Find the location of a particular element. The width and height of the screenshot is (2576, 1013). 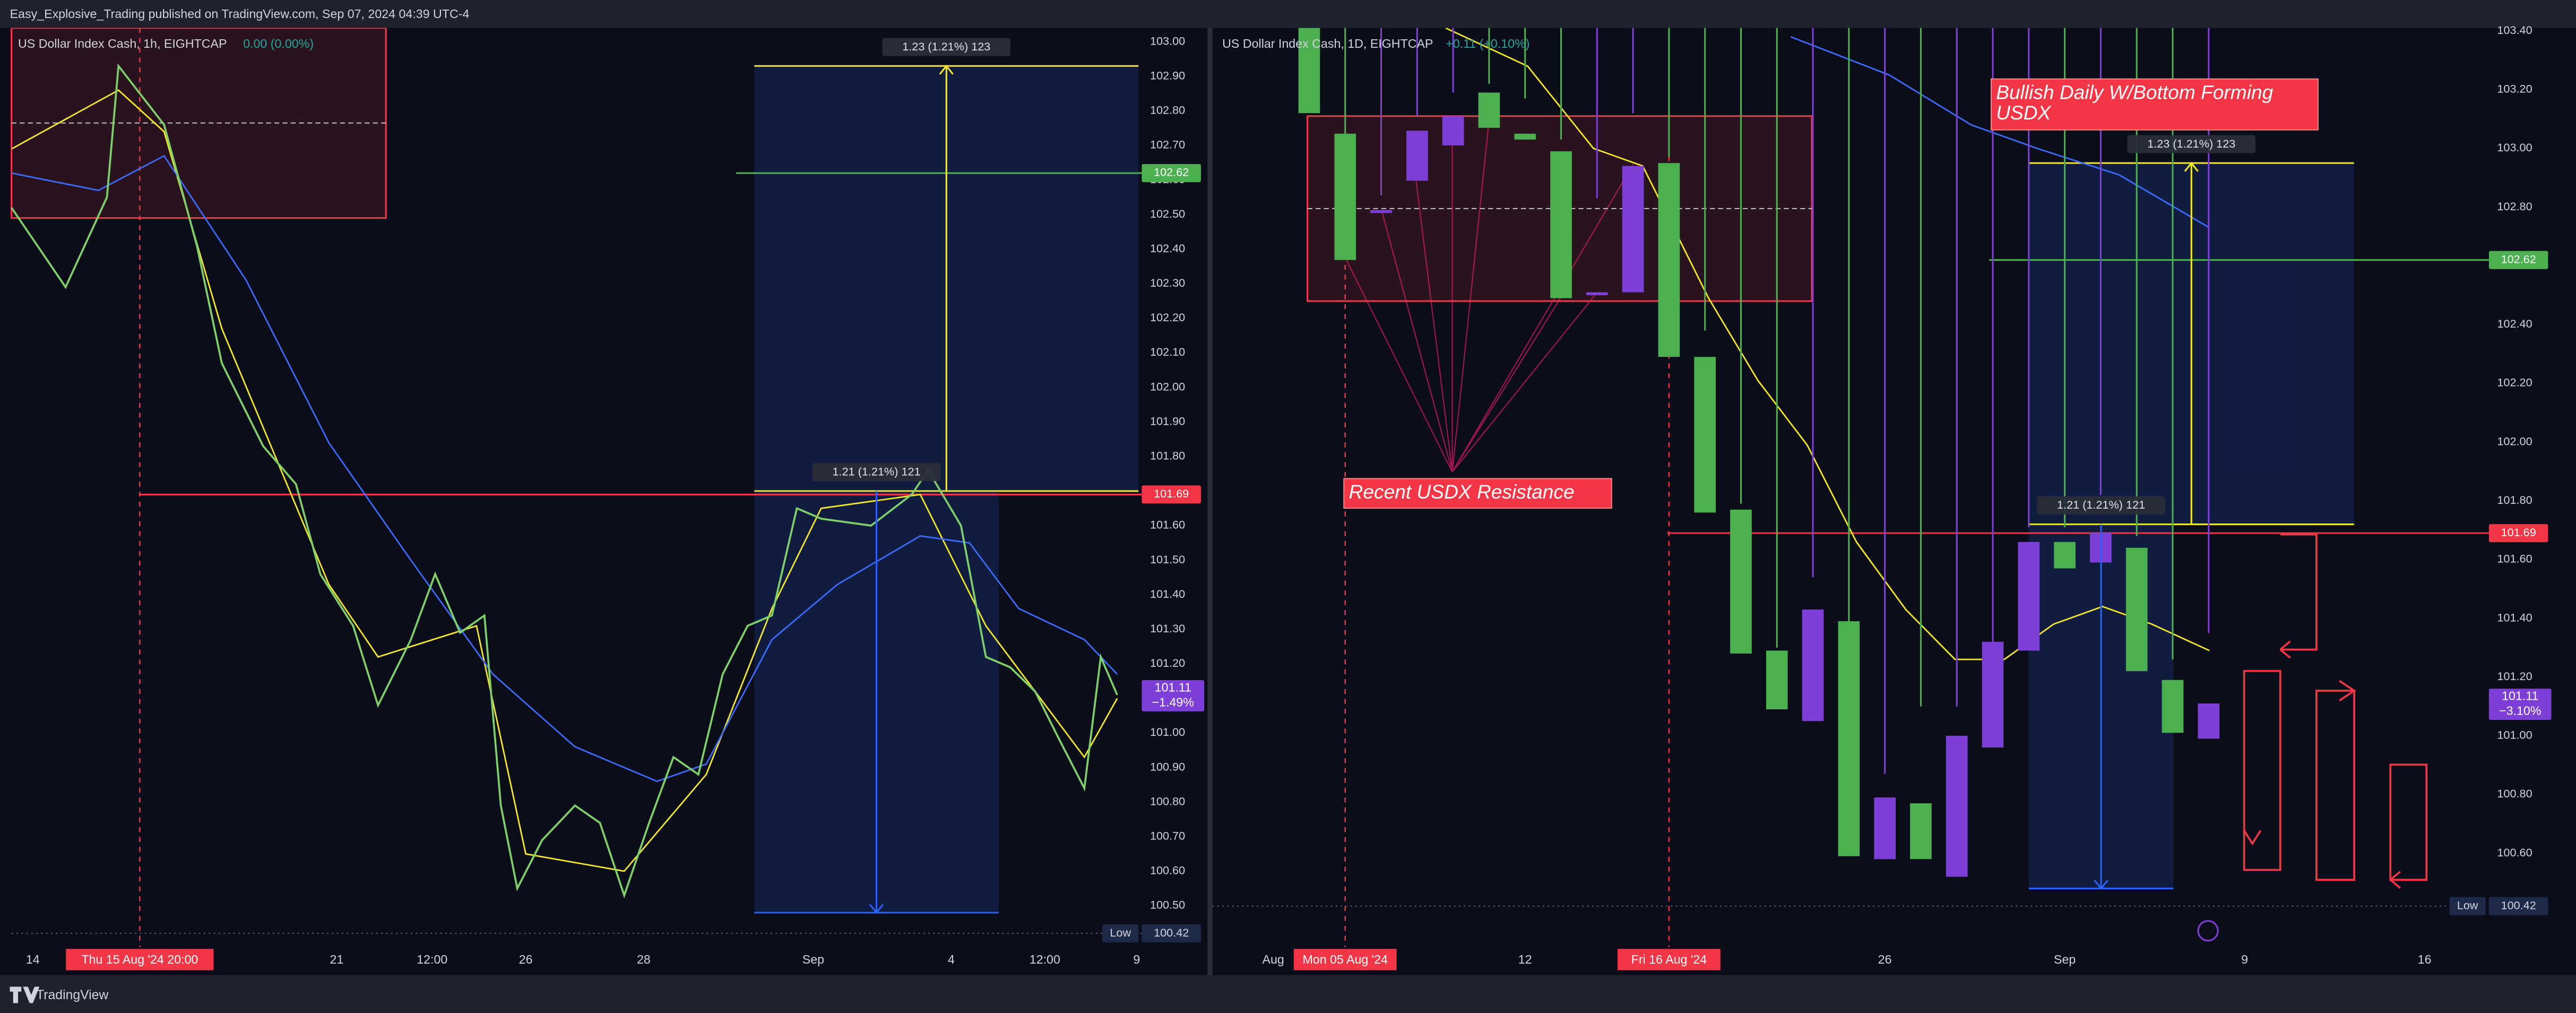

low-label-bg is located at coordinates (2518, 906).